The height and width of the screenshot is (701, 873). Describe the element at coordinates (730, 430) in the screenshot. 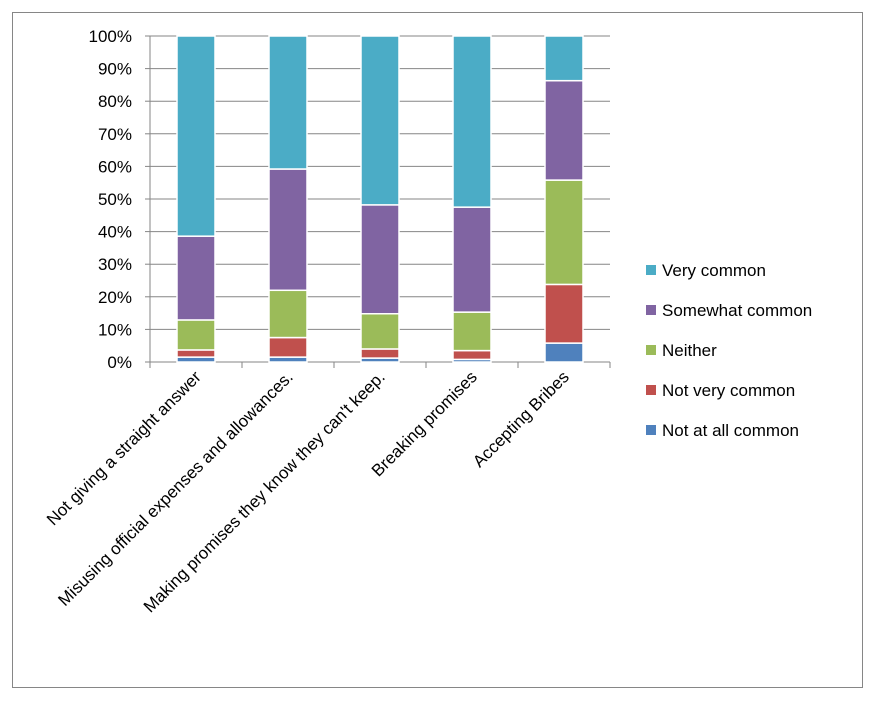

I see `legend-label: Not at all common` at that location.